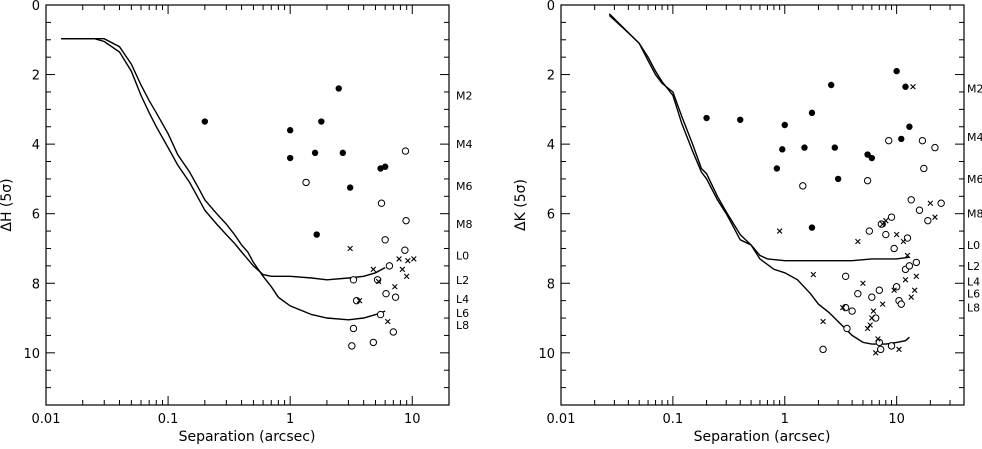 The image size is (982, 449). What do you see at coordinates (673, 419) in the screenshot?
I see `x-tick-label: 0.1` at bounding box center [673, 419].